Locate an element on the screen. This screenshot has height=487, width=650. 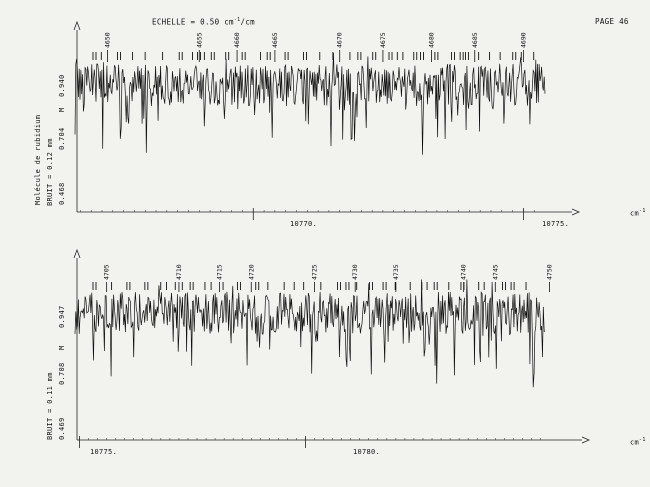
x-axis-unit-exp-2: -1 is located at coordinates (642, 440).